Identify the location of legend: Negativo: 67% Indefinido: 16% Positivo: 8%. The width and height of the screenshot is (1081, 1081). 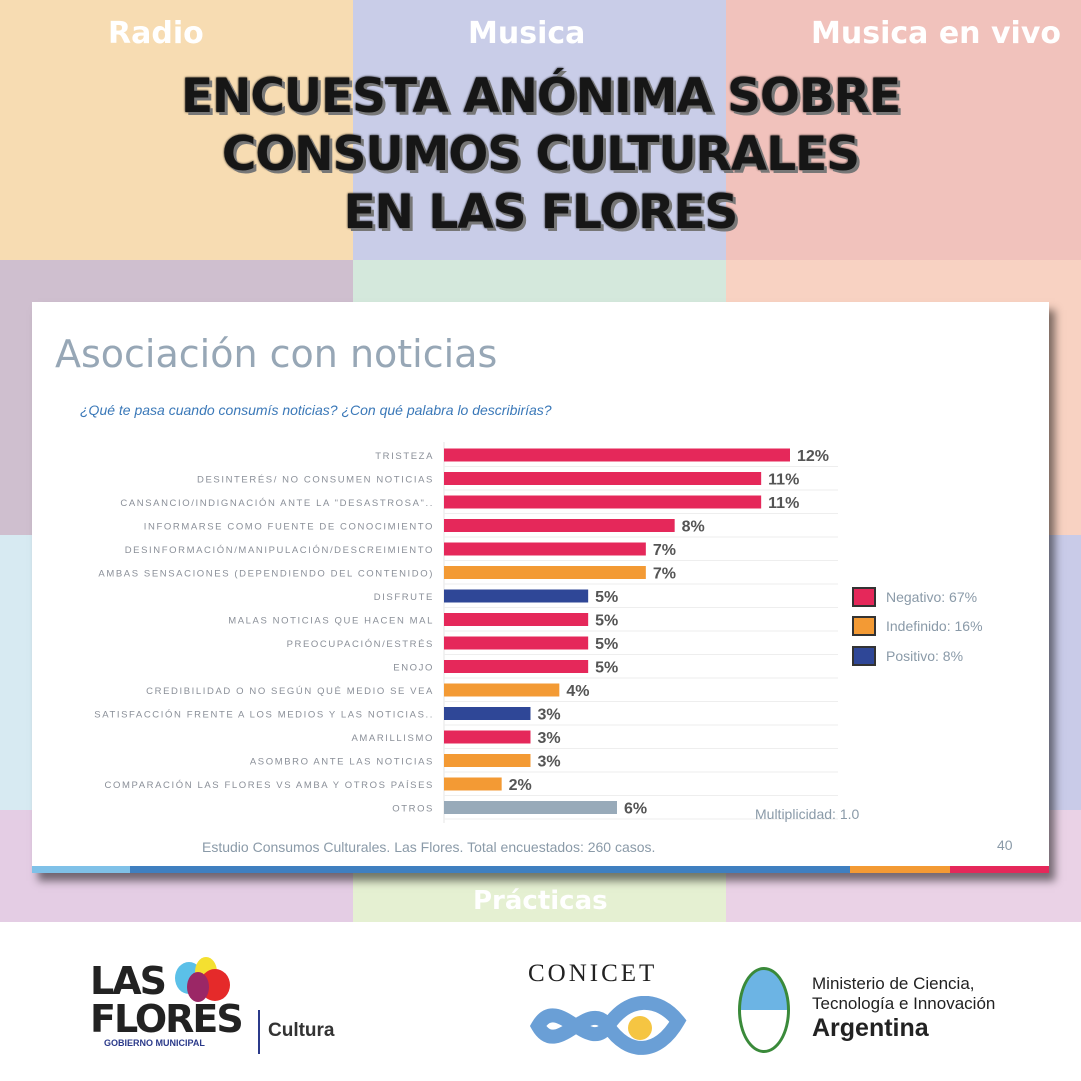
(917, 626).